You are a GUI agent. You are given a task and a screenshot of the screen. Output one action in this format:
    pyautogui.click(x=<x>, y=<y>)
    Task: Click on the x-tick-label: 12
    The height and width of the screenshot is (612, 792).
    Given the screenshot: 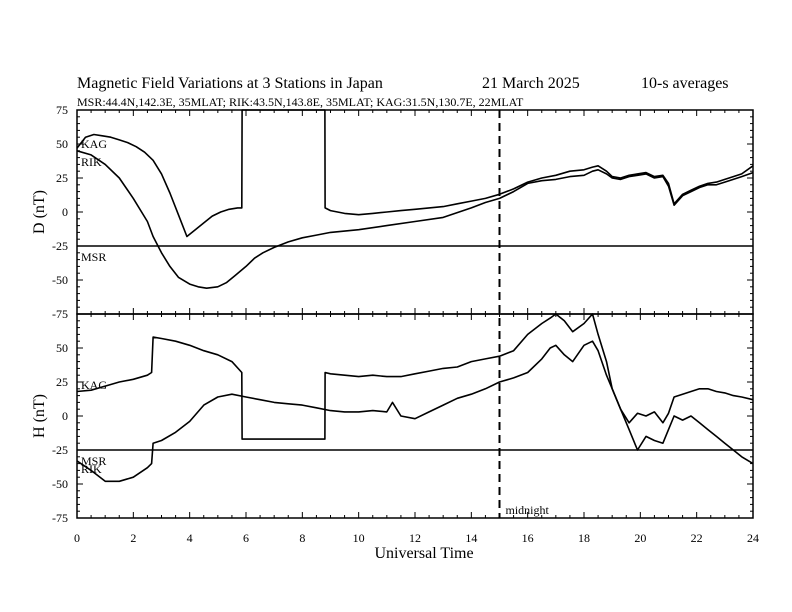 What is the action you would take?
    pyautogui.click(x=415, y=538)
    